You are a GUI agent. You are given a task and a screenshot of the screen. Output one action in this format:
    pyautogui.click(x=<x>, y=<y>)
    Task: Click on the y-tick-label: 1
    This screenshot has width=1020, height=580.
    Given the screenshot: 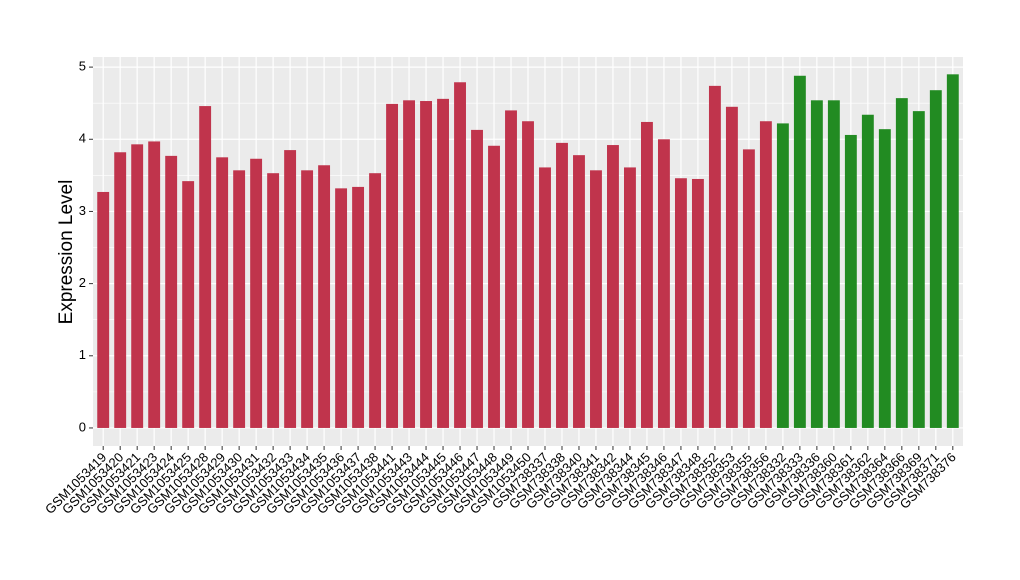 What is the action you would take?
    pyautogui.click(x=82, y=354)
    